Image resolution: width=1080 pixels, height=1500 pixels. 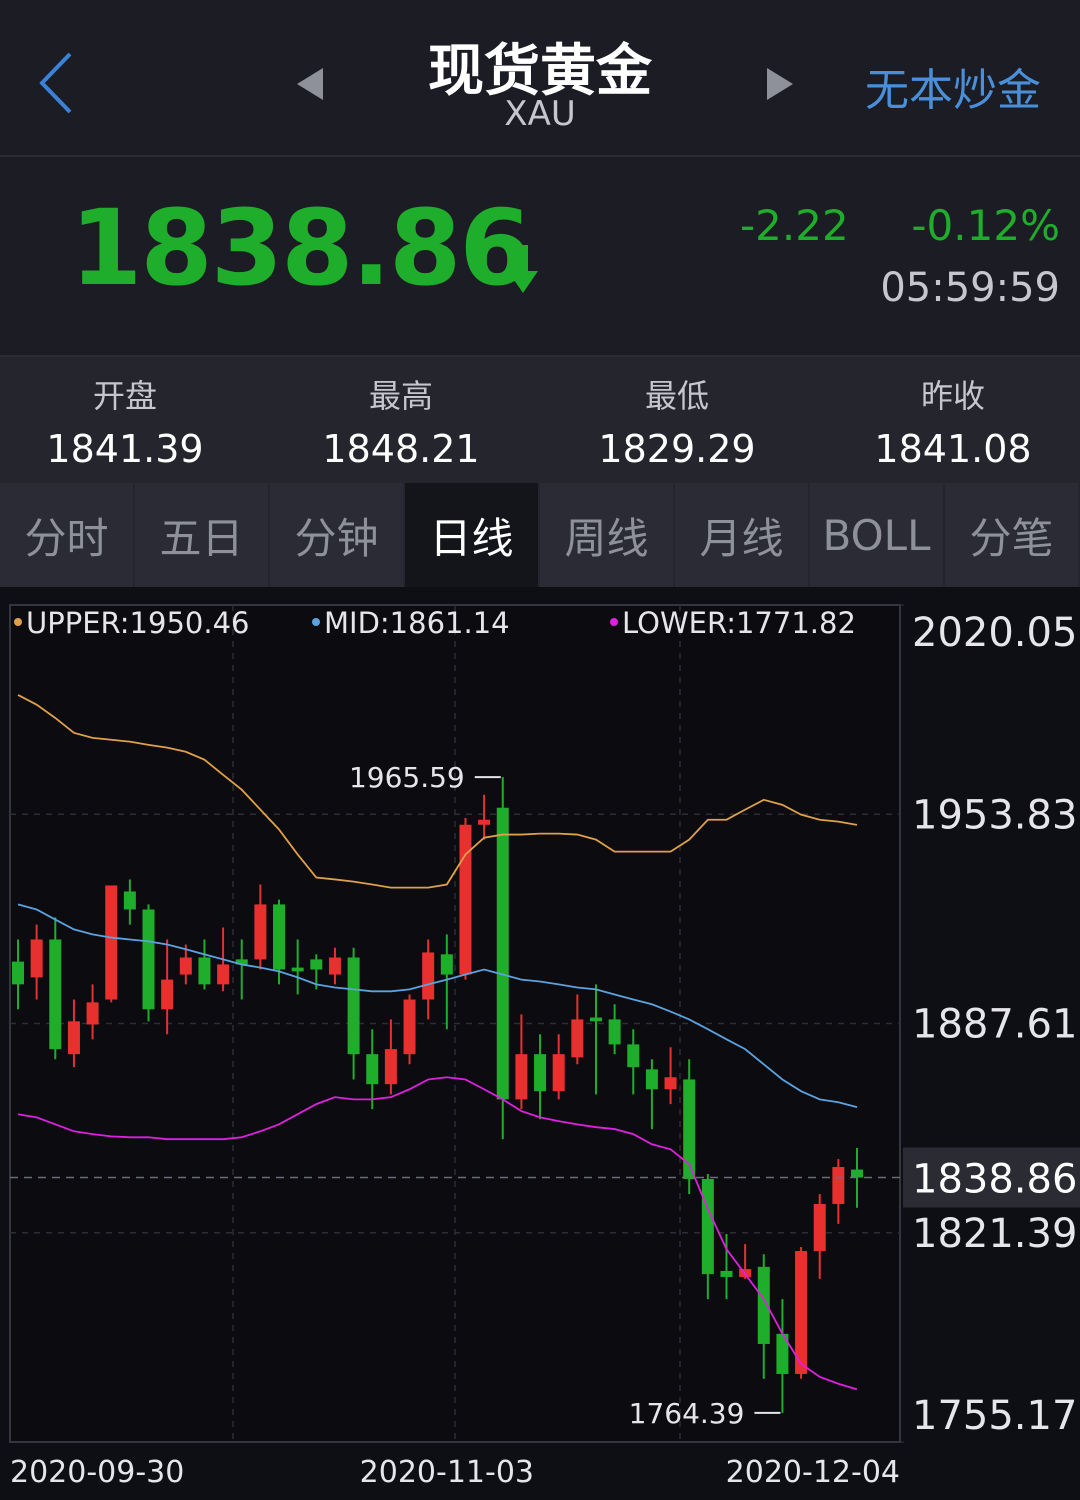 I want to click on tab: 周线, so click(x=607, y=535).